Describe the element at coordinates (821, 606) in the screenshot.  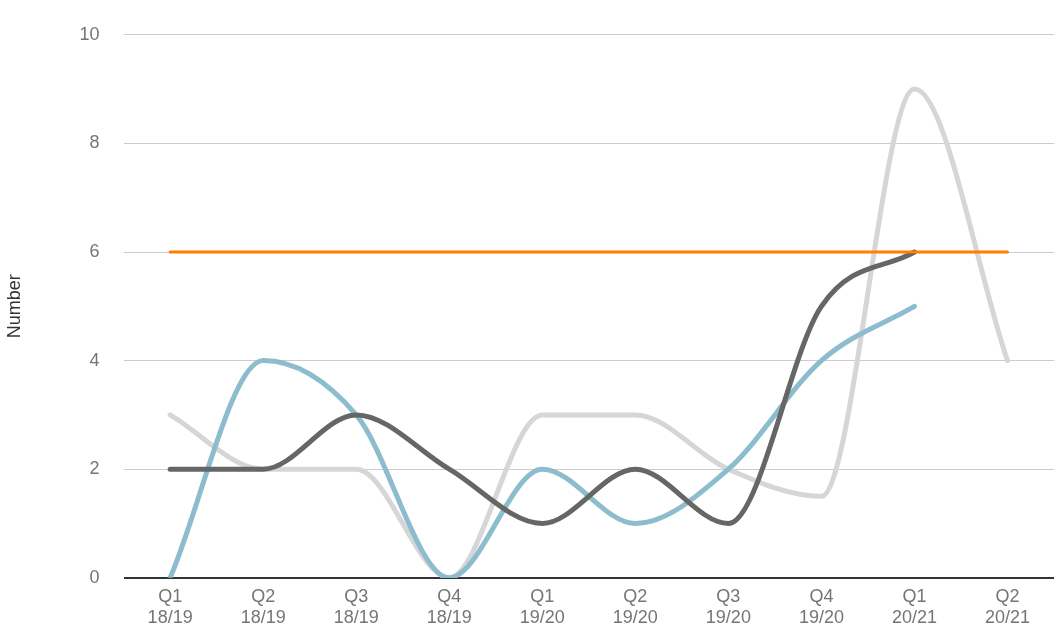
I see `x-tick-label: Q4 19/20` at that location.